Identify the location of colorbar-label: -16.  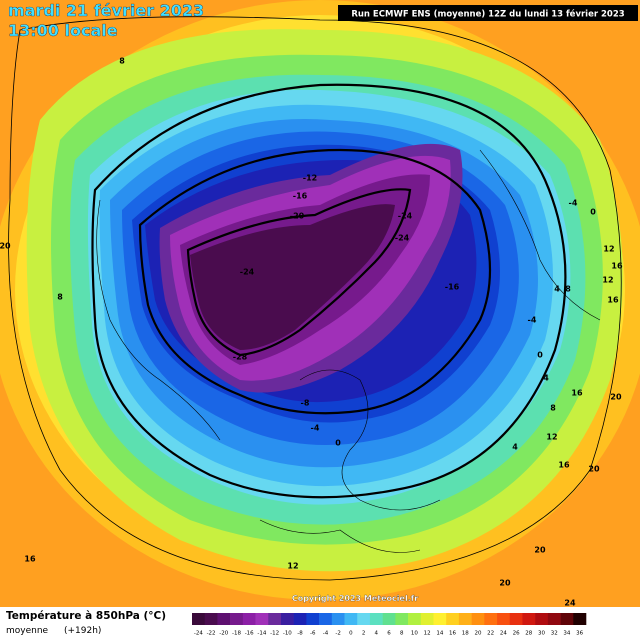
(249, 634).